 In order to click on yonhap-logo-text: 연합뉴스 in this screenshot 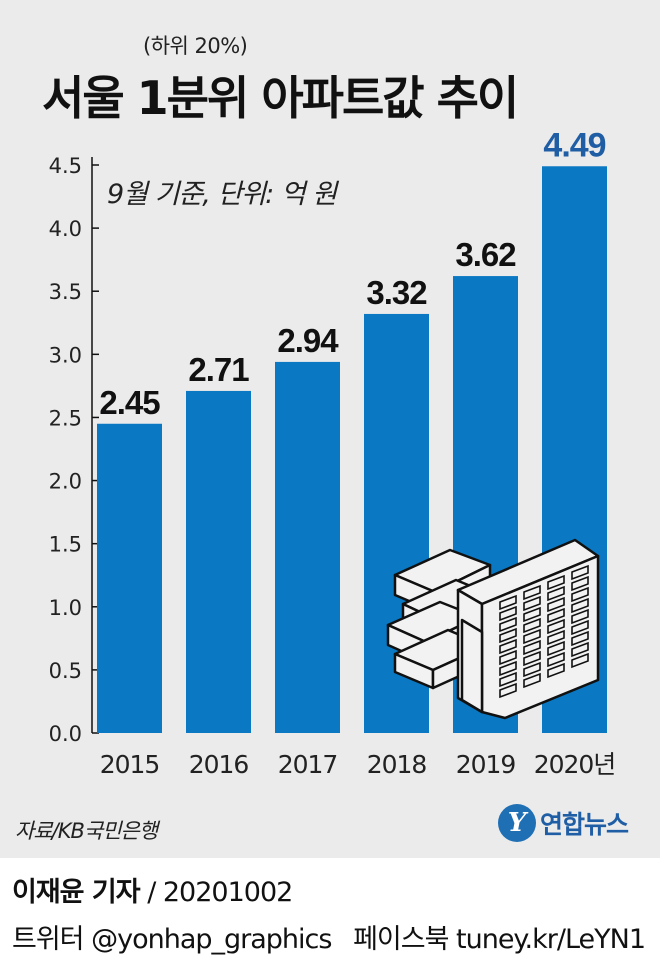, I will do `click(584, 824)`.